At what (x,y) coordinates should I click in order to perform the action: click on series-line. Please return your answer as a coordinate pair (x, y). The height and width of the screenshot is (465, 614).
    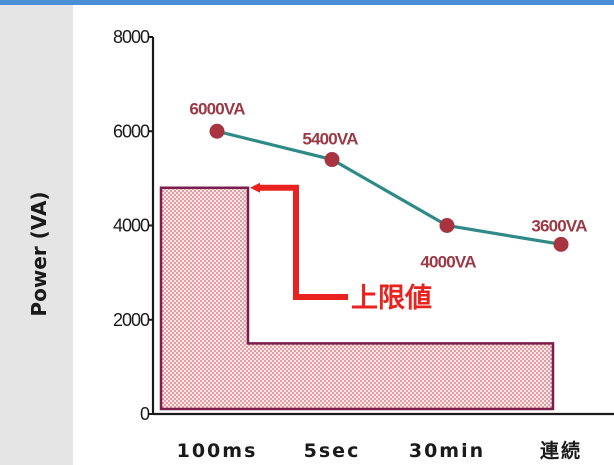
    Looking at the image, I should click on (389, 187).